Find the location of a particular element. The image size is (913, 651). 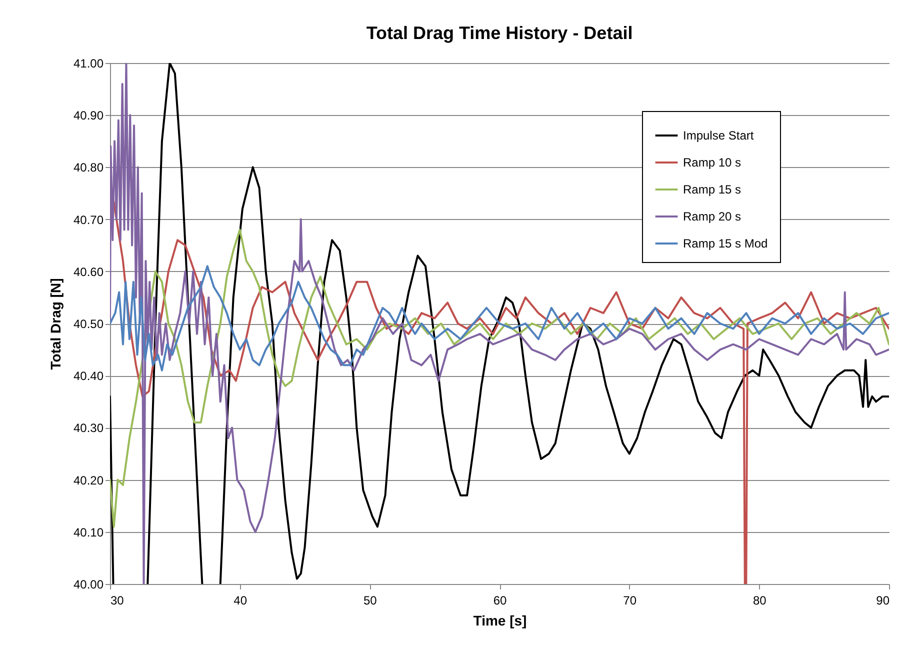

x-axis-title: Time [s] is located at coordinates (500, 620).